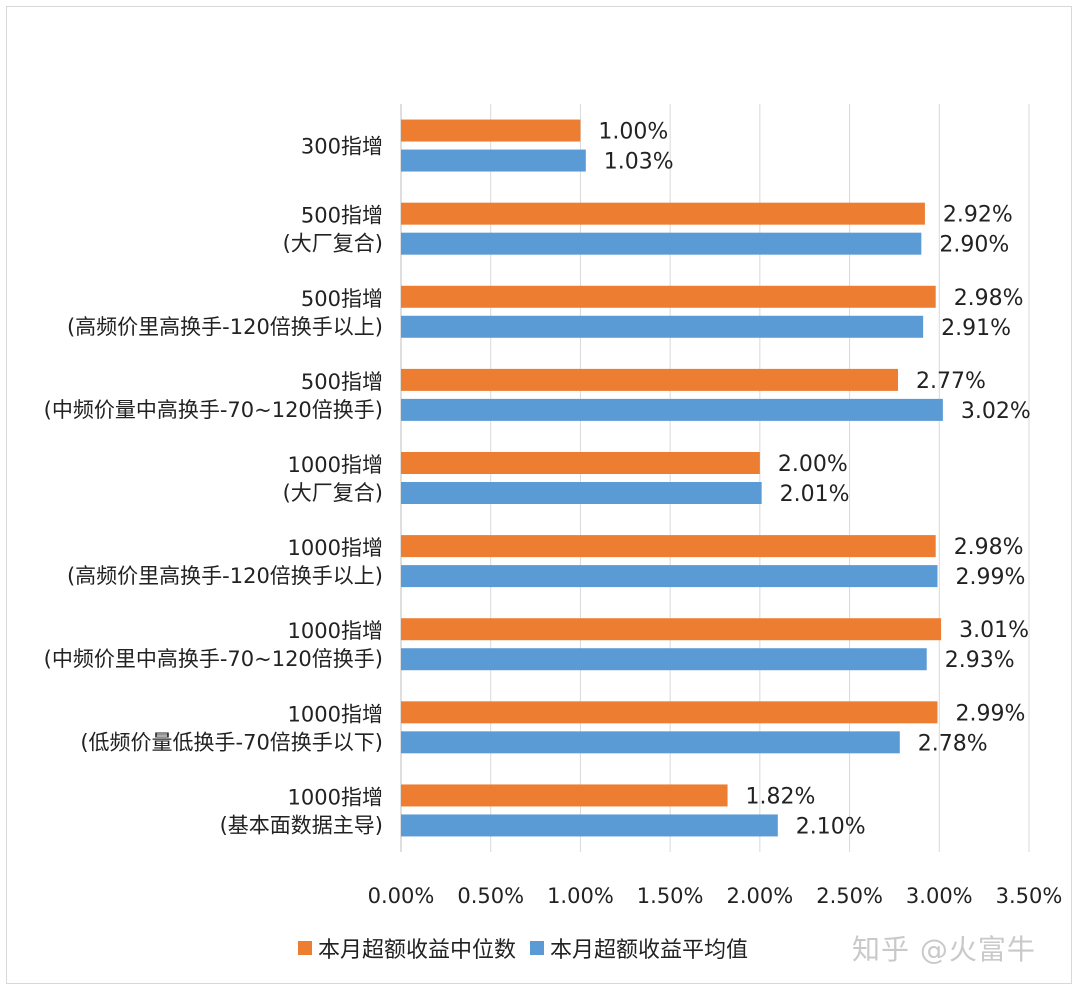  I want to click on data-label: 3.02%, so click(996, 411).